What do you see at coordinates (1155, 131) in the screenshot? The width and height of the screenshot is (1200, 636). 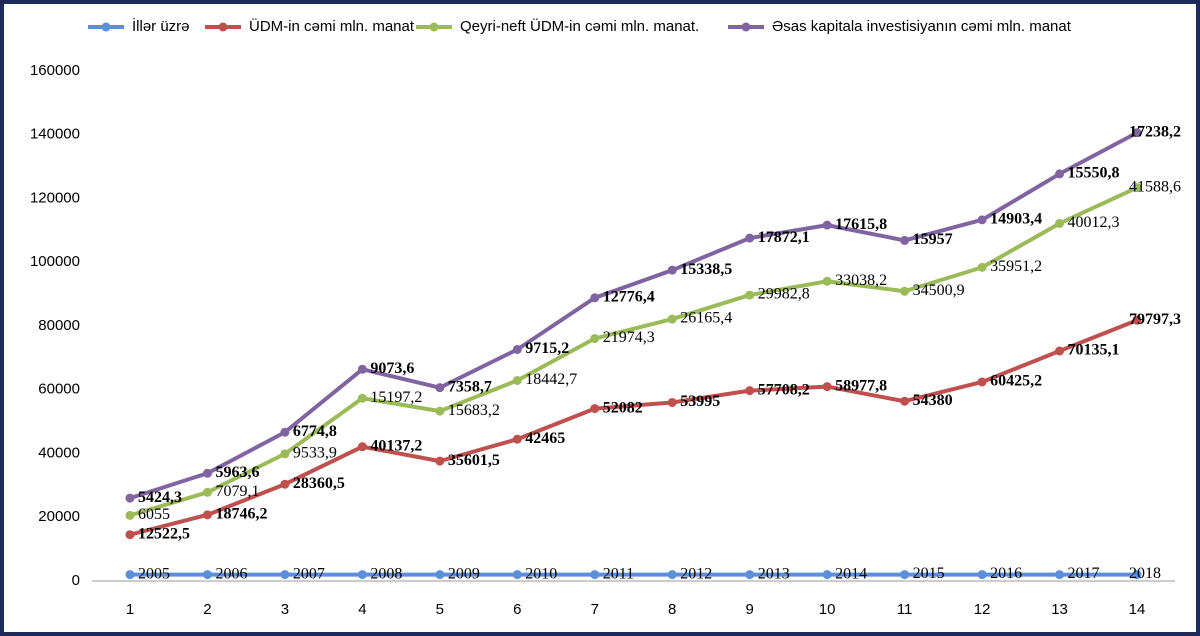 I see `data-label: 17238,2` at bounding box center [1155, 131].